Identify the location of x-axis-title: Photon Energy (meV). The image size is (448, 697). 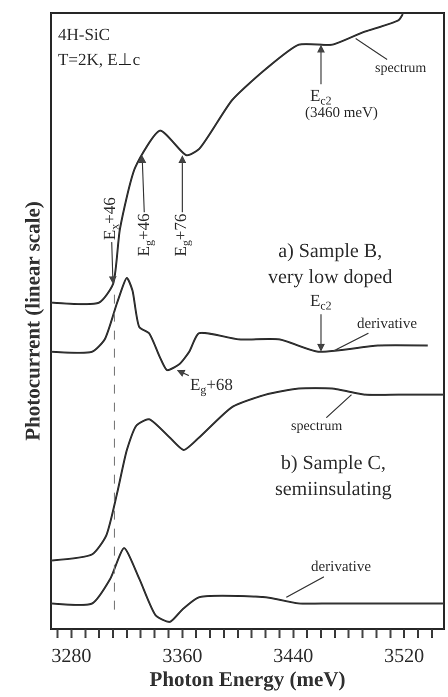
(248, 679).